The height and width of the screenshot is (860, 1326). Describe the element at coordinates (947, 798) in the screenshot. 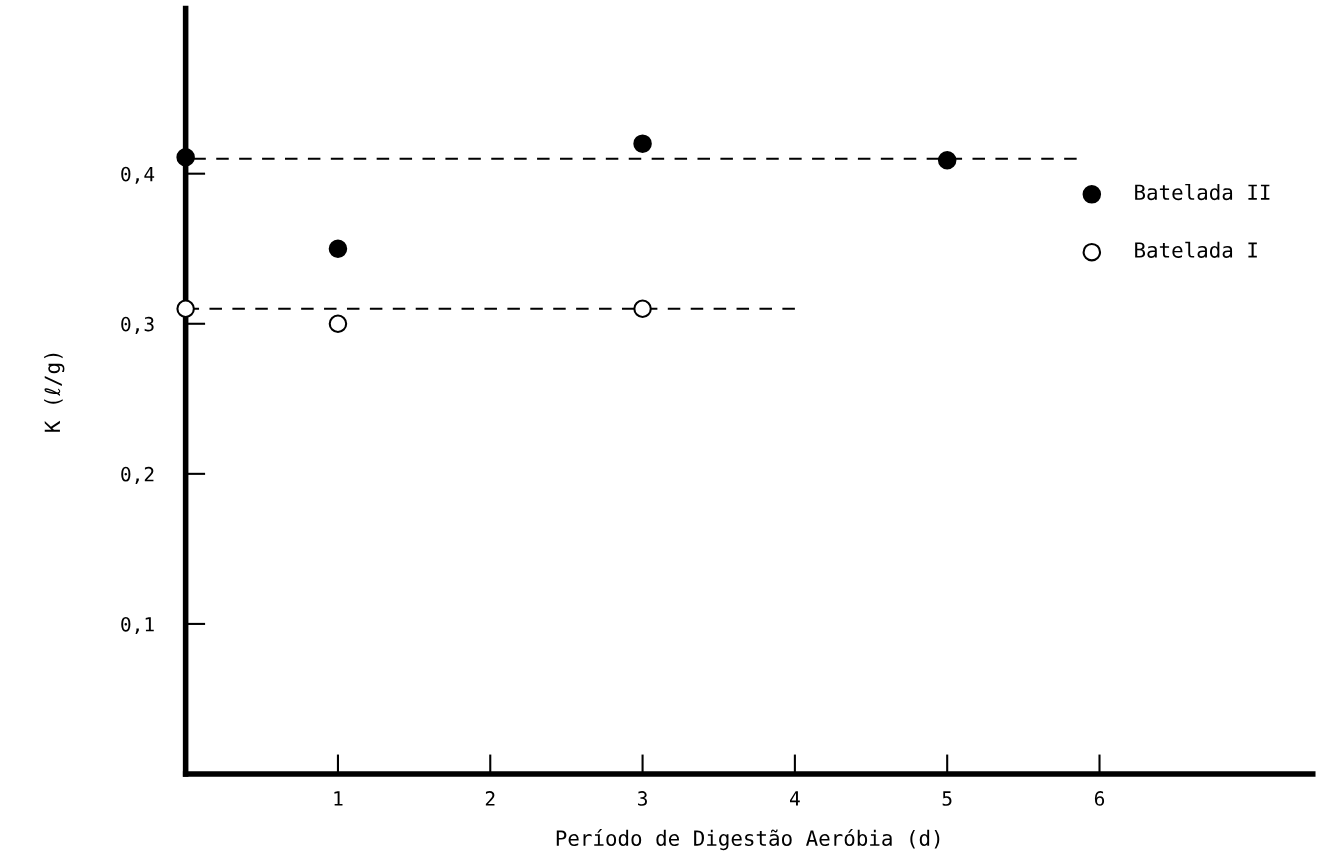

I see `x-tick-label: 5` at that location.